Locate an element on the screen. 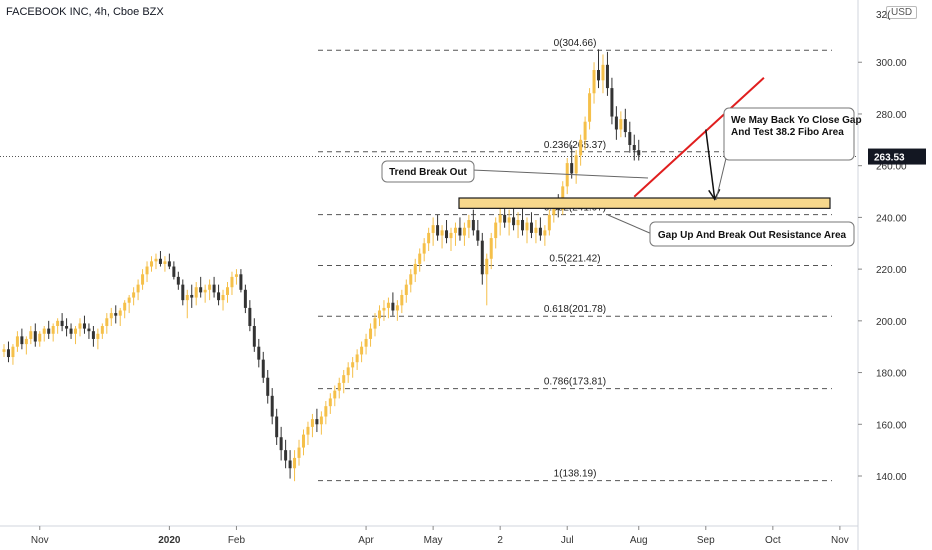 The width and height of the screenshot is (932, 550). y-tick-label-top: 32( is located at coordinates (883, 15).